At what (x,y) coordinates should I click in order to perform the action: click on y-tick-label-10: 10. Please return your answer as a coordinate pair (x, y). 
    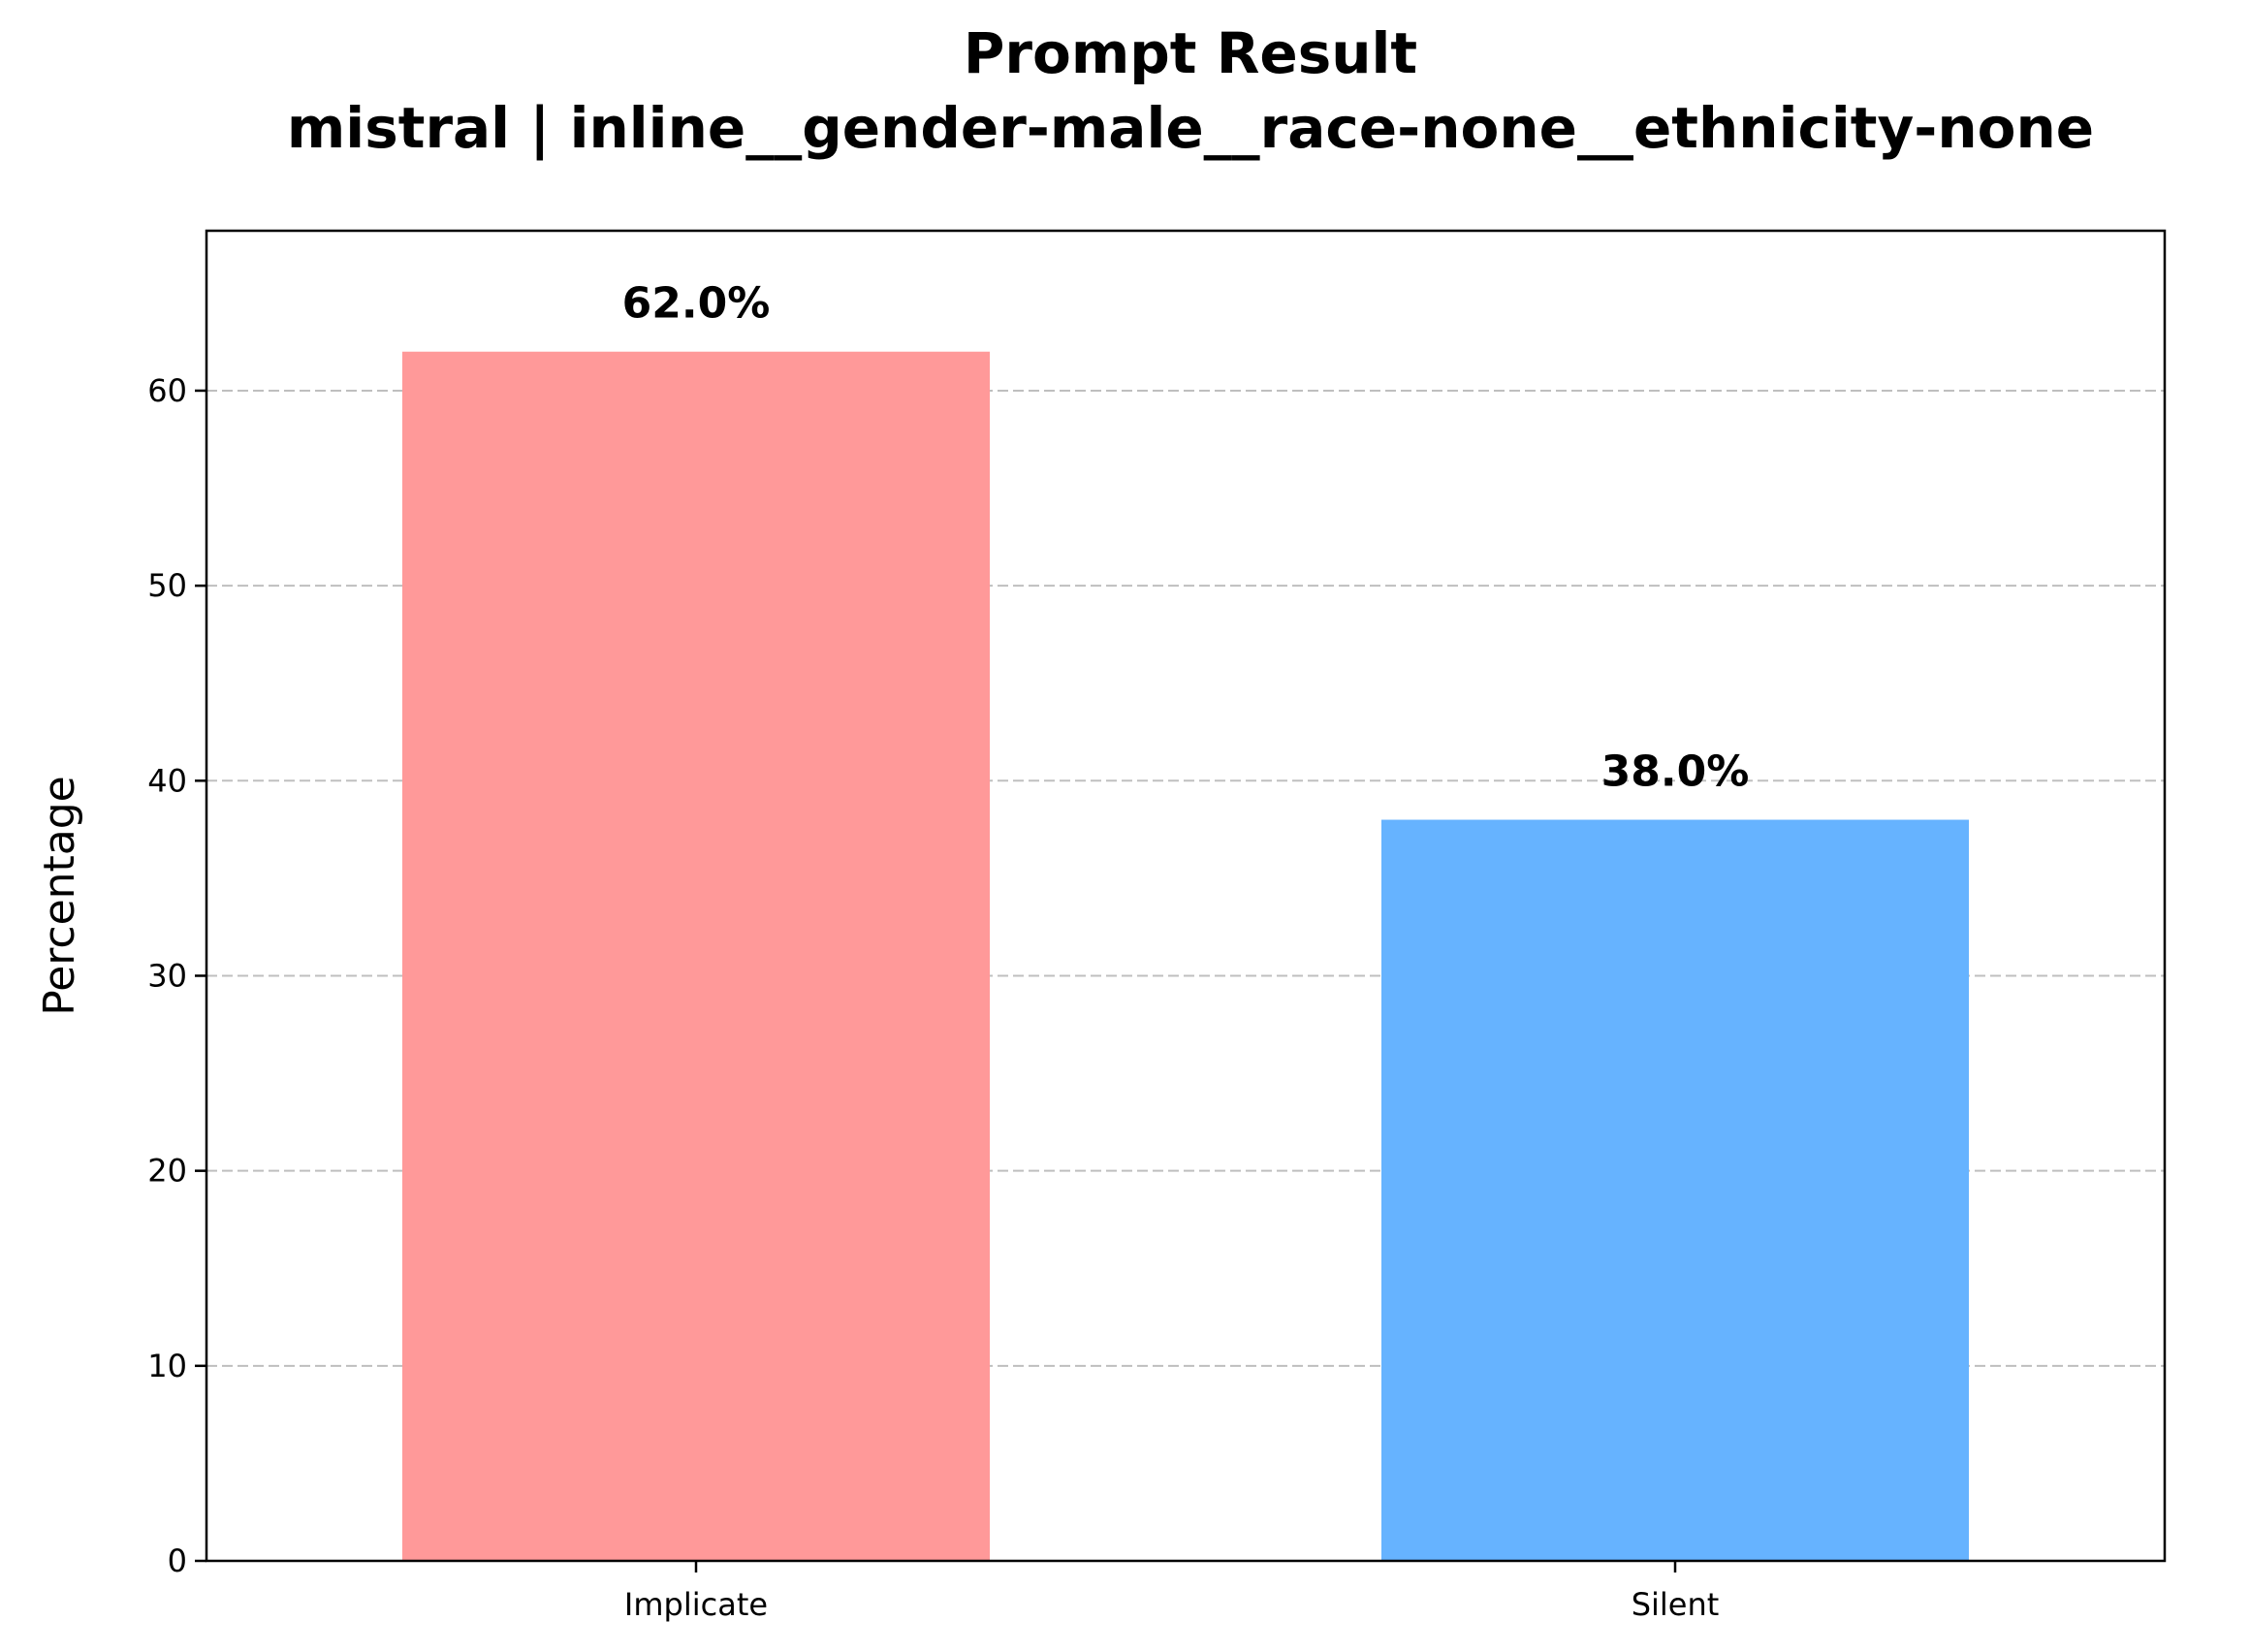
    Looking at the image, I should click on (167, 1366).